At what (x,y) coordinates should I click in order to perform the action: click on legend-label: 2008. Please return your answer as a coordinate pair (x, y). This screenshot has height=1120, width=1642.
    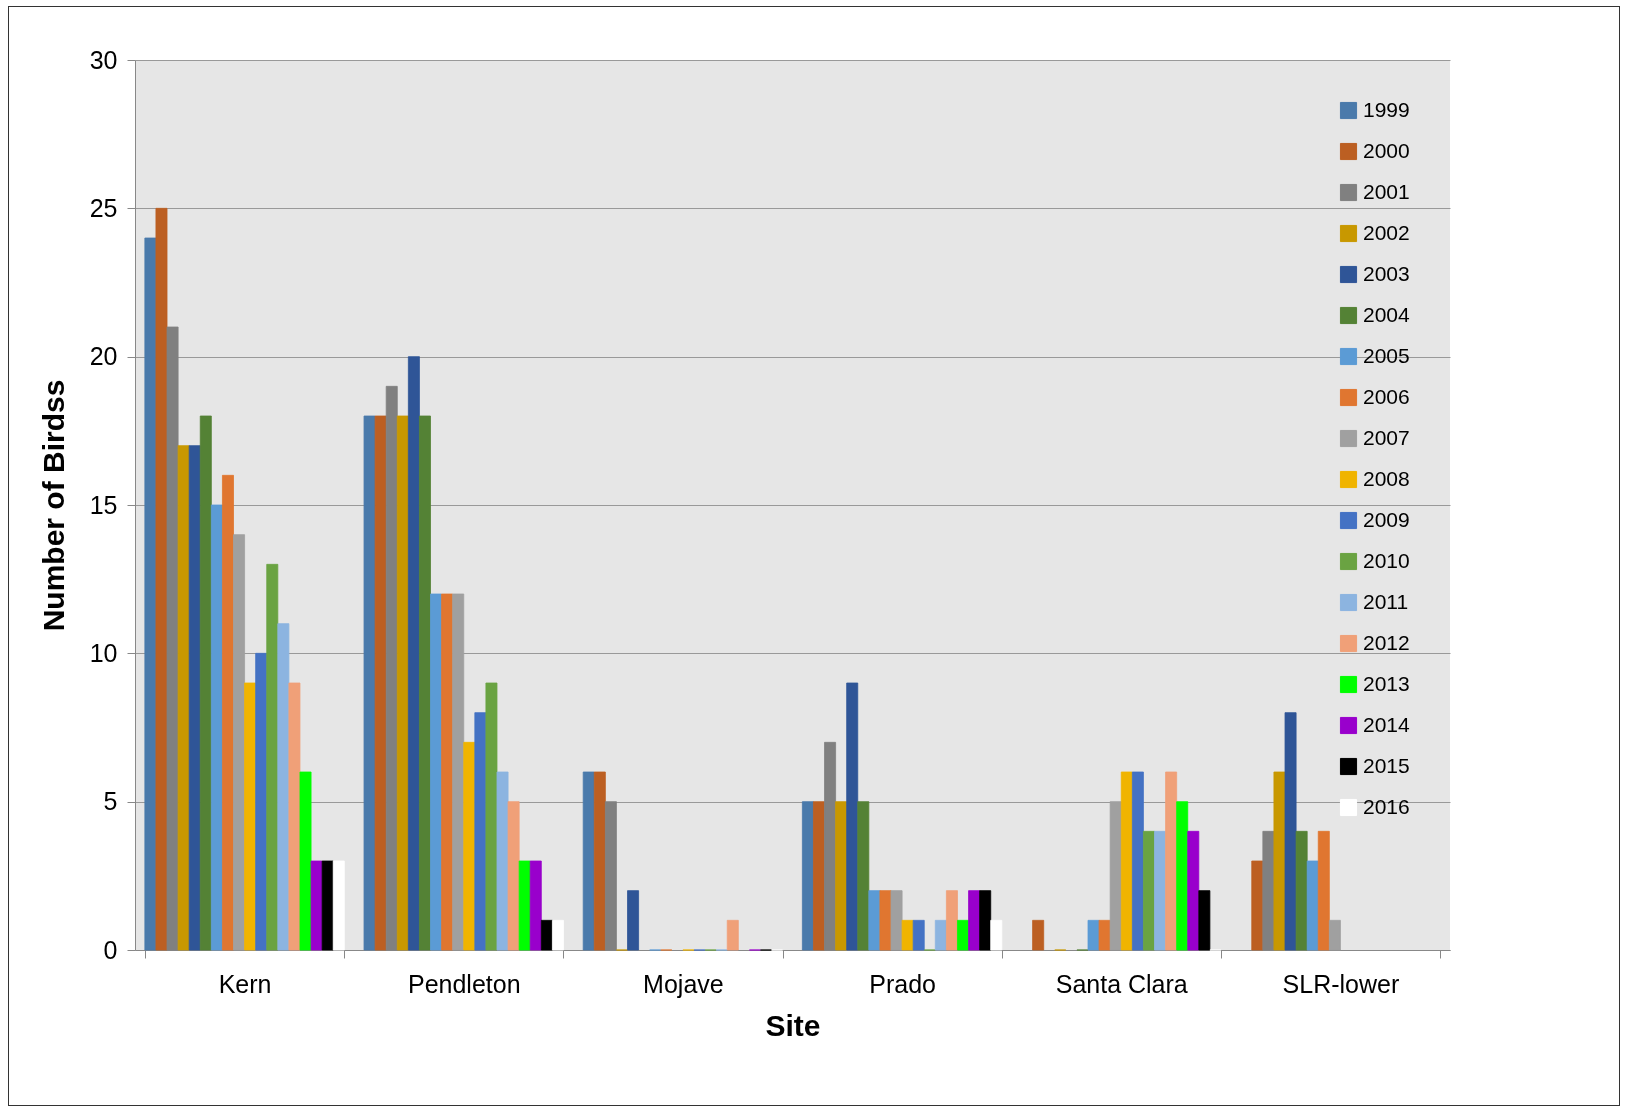
    Looking at the image, I should click on (1386, 478).